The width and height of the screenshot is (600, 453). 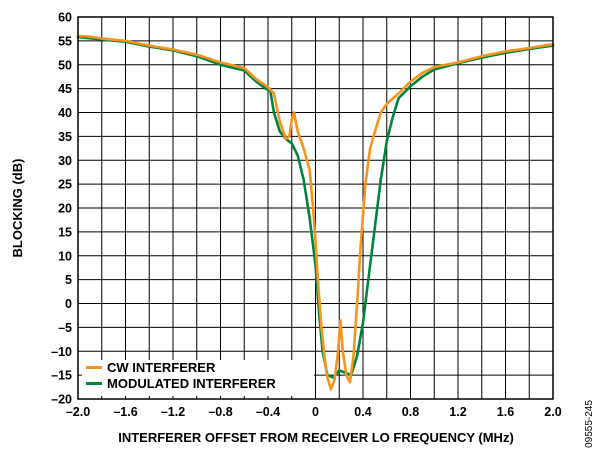 I want to click on x-tick-labels: –2.0 –1.6 –1.2 –0.8 –0.4 0 0.4 0.8 1.2 1.6 2.0, so click(x=314, y=412).